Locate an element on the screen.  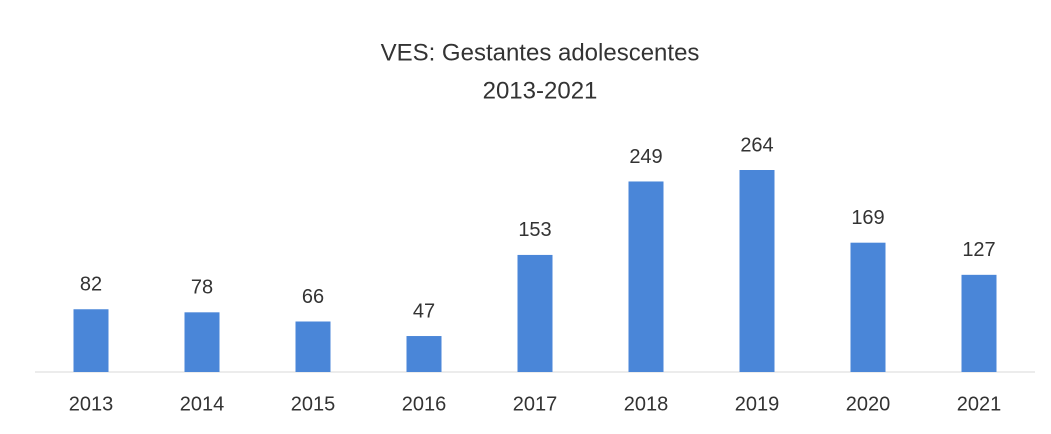
data-label: 66 is located at coordinates (313, 297).